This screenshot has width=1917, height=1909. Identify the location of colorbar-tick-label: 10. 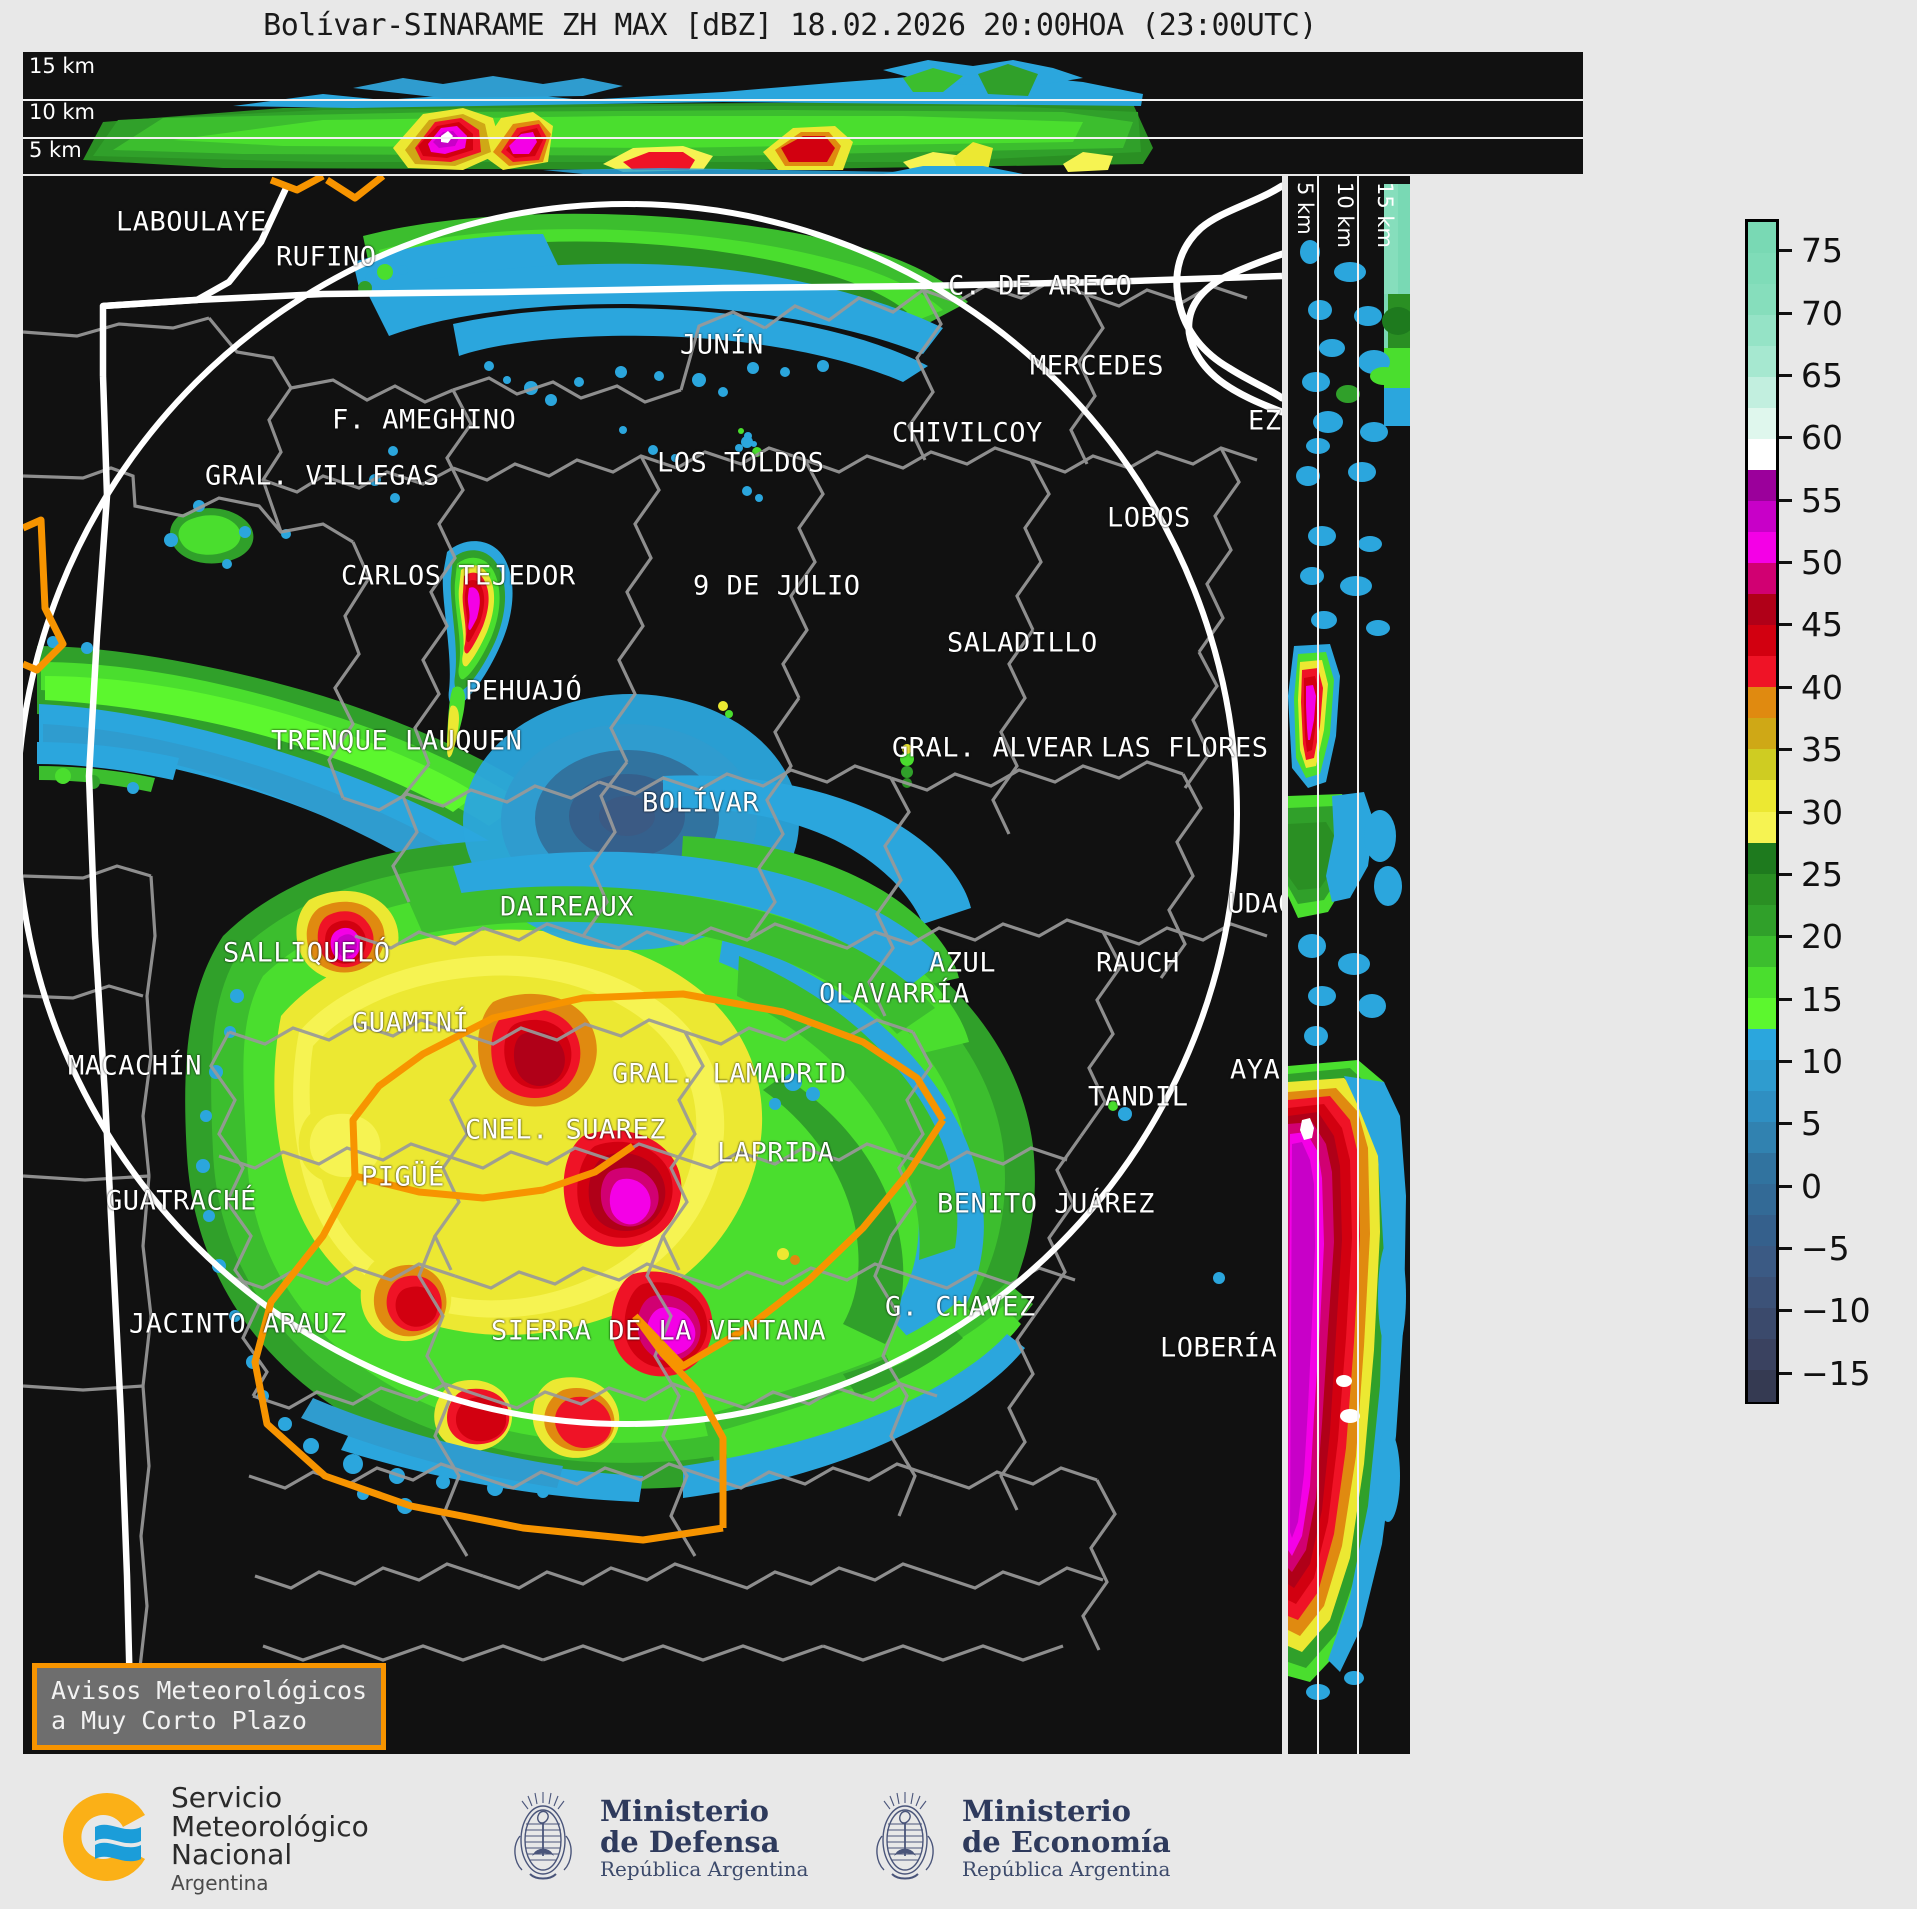
(1822, 1061).